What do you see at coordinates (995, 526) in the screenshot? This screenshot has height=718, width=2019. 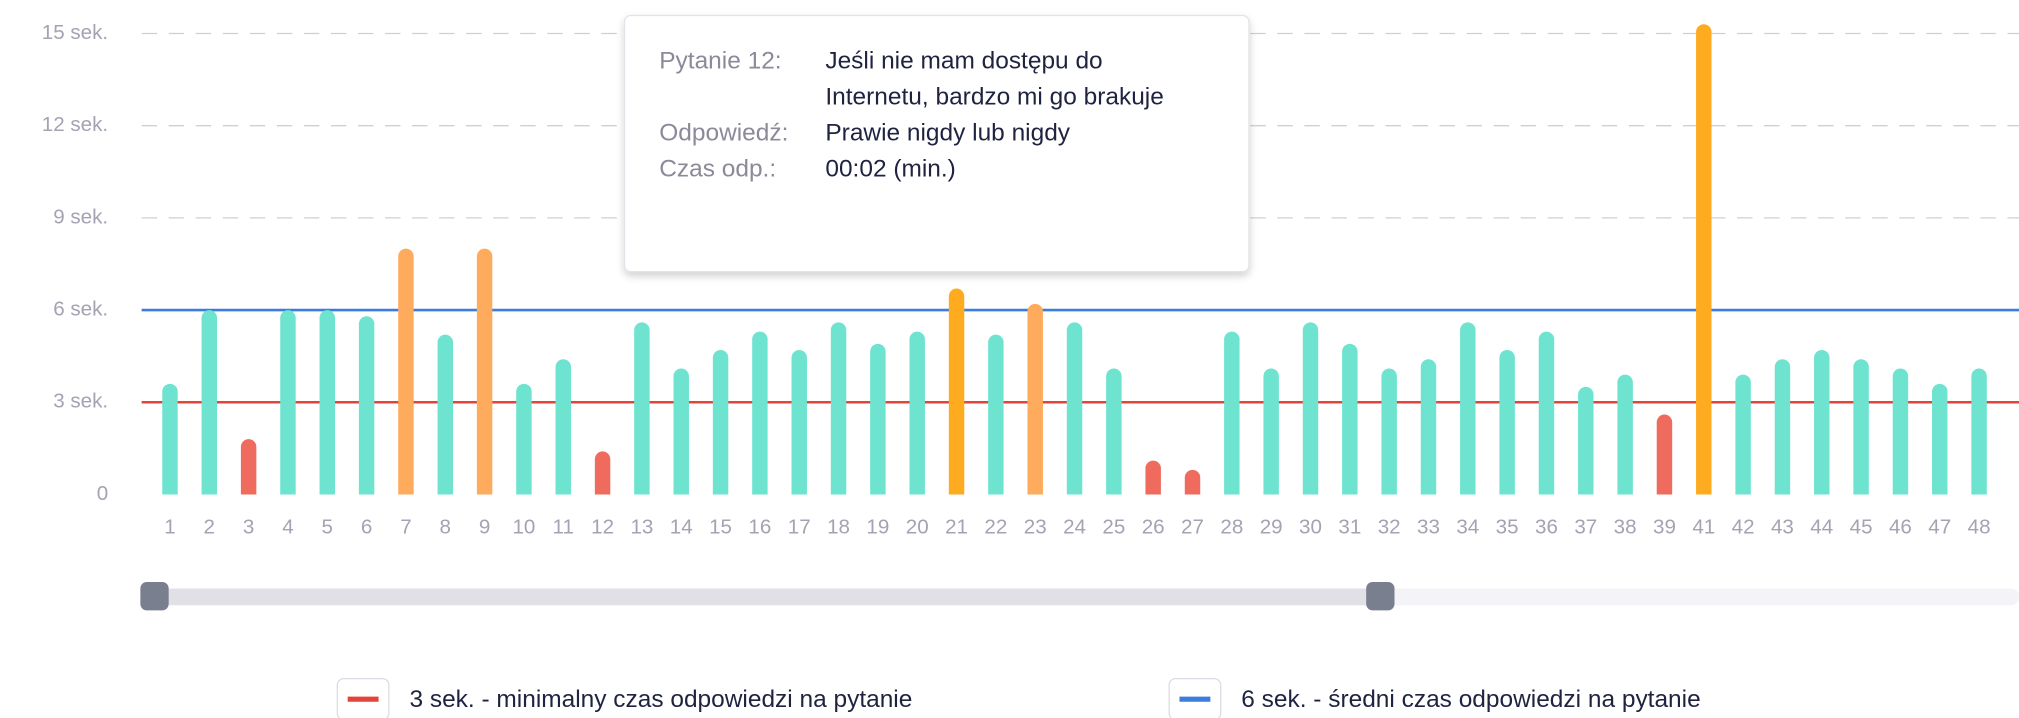 I see `x-tick-label: 22` at bounding box center [995, 526].